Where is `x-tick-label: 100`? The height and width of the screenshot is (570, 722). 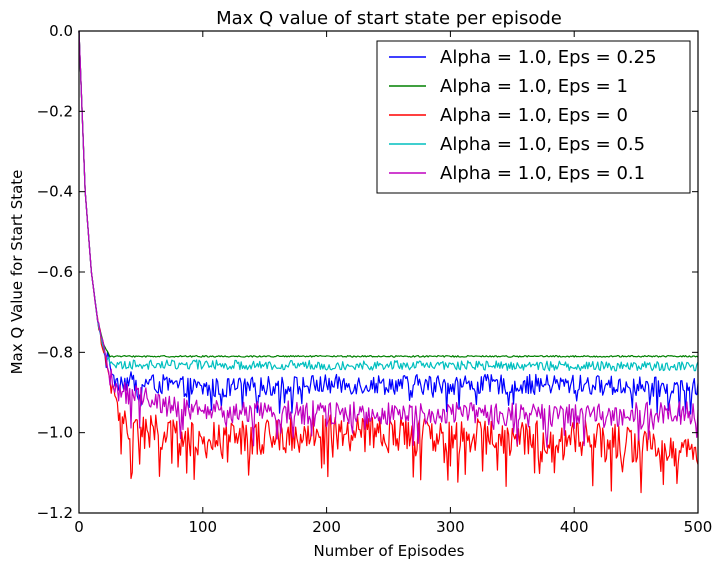
x-tick-label: 100 is located at coordinates (202, 527).